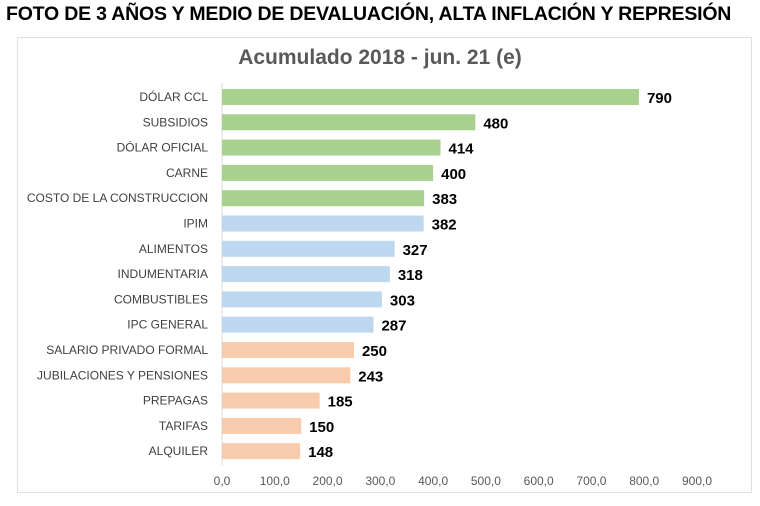  What do you see at coordinates (127, 350) in the screenshot?
I see `category-label: SALARIO PRIVADO FORMAL` at bounding box center [127, 350].